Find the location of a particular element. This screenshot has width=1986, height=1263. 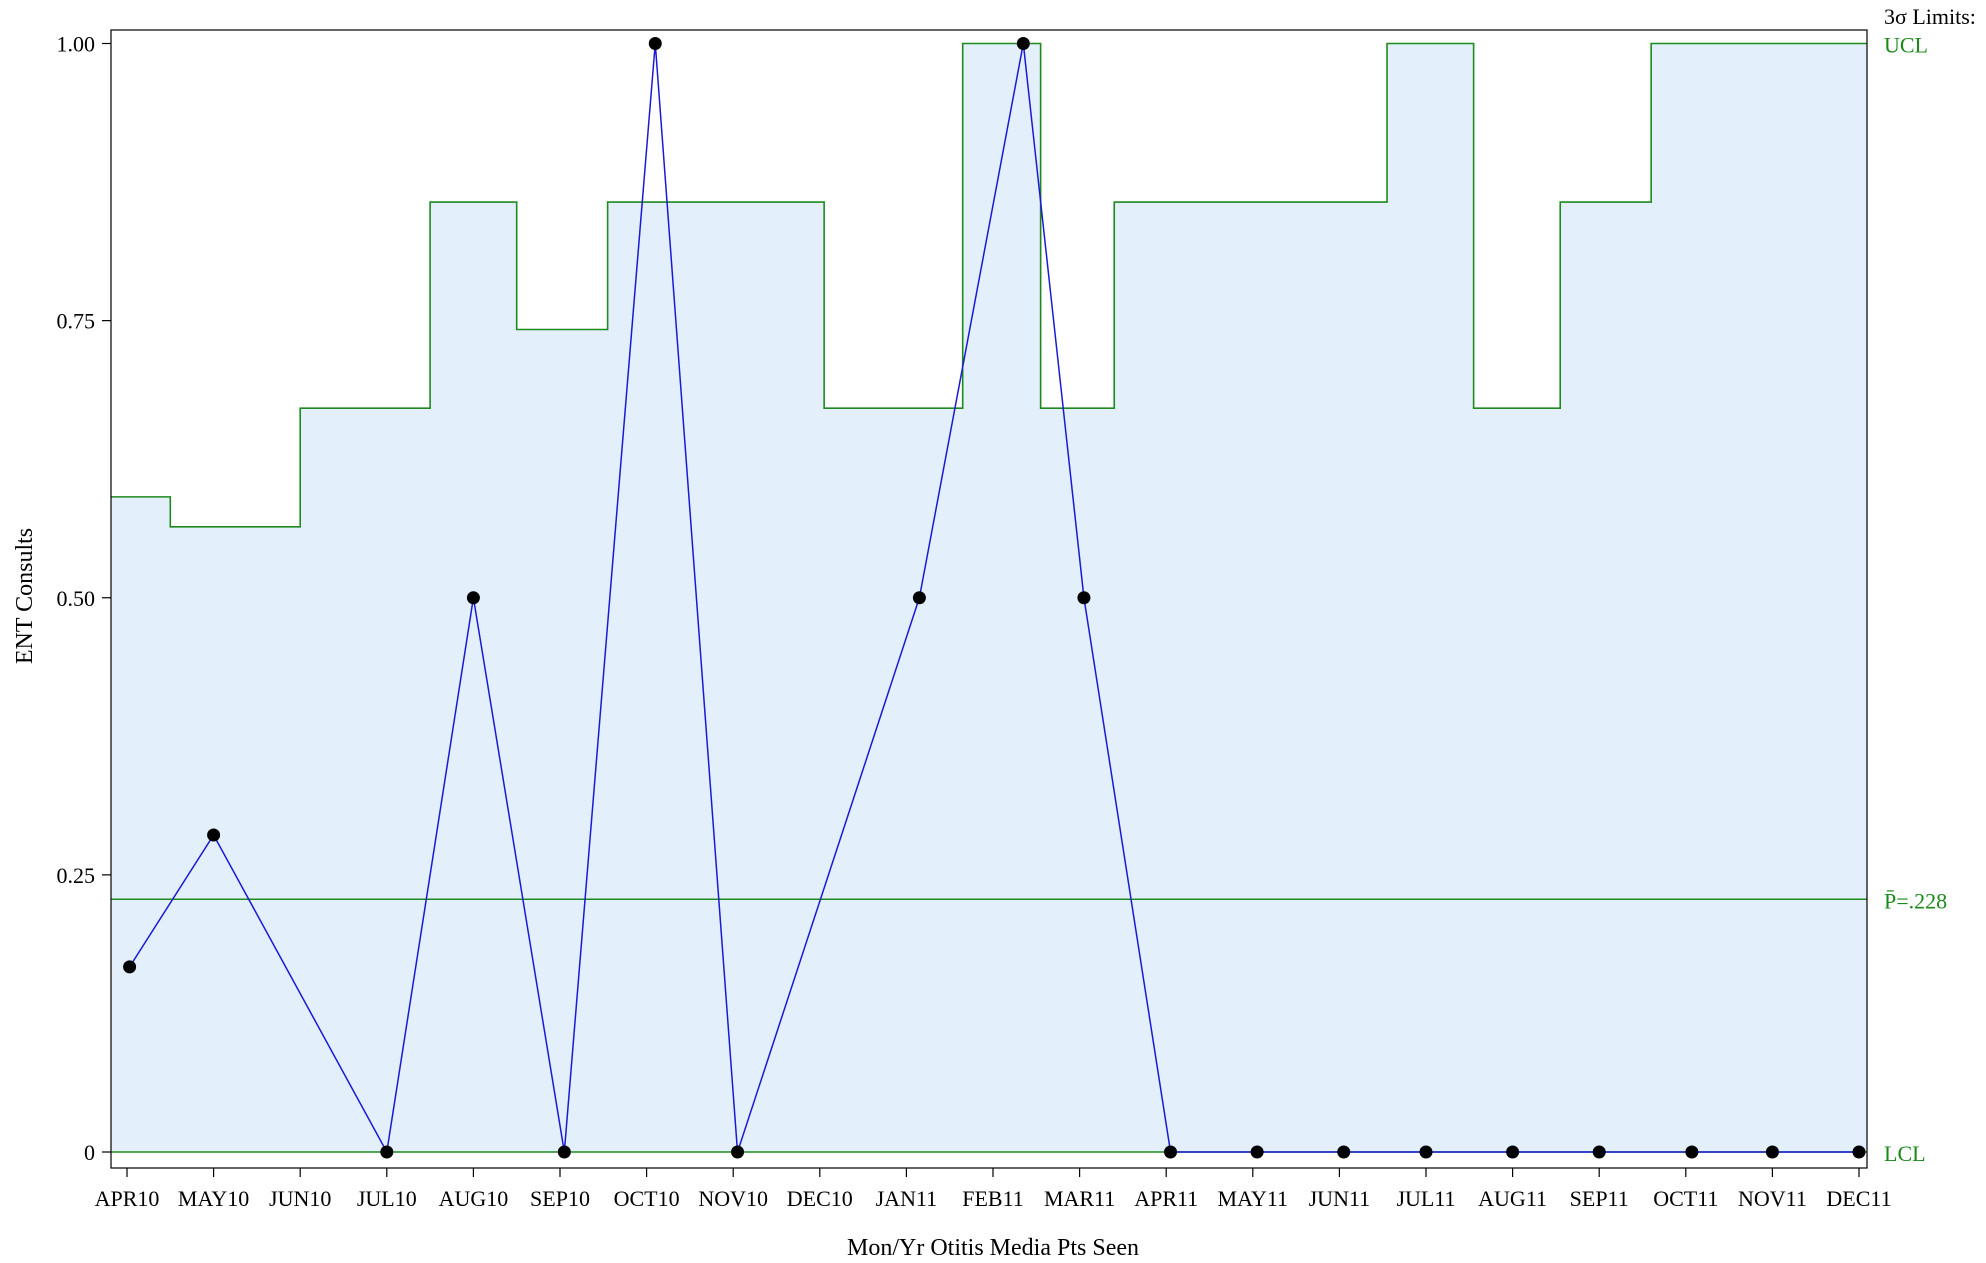

x-tick-label: MAY11 is located at coordinates (1253, 1198).